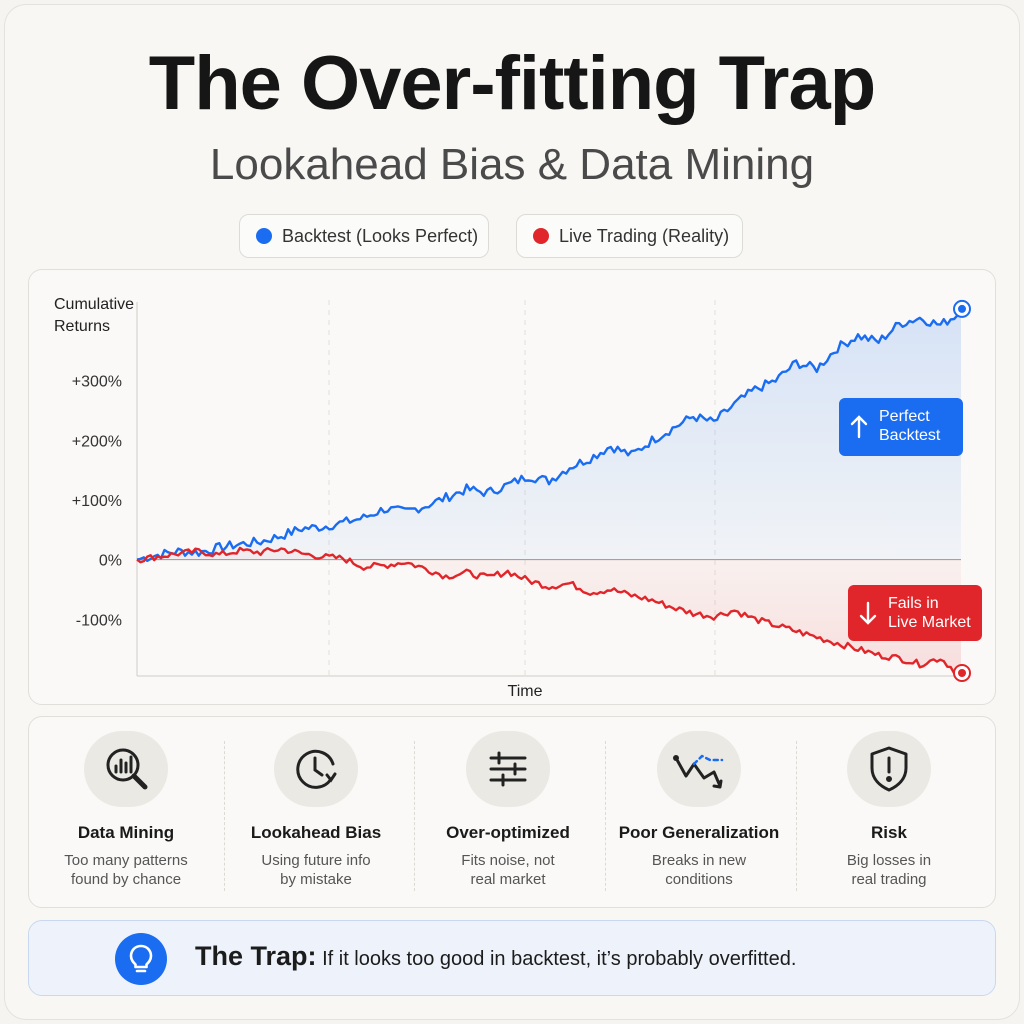 This screenshot has width=1024, height=1024. I want to click on y-axis-label: Cumulative Returns, so click(94, 315).